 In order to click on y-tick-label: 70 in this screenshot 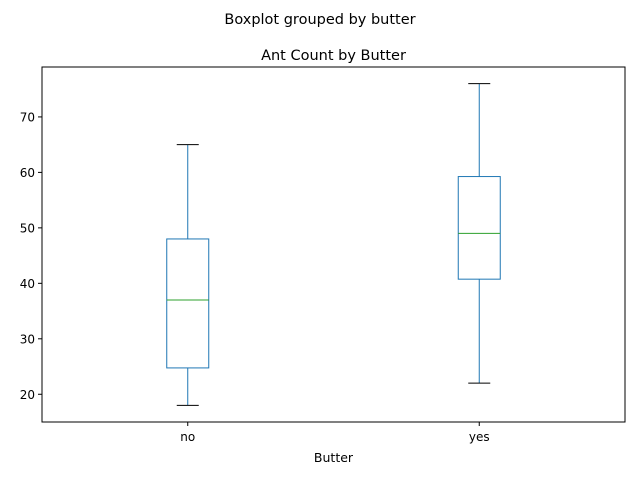, I will do `click(27, 117)`.